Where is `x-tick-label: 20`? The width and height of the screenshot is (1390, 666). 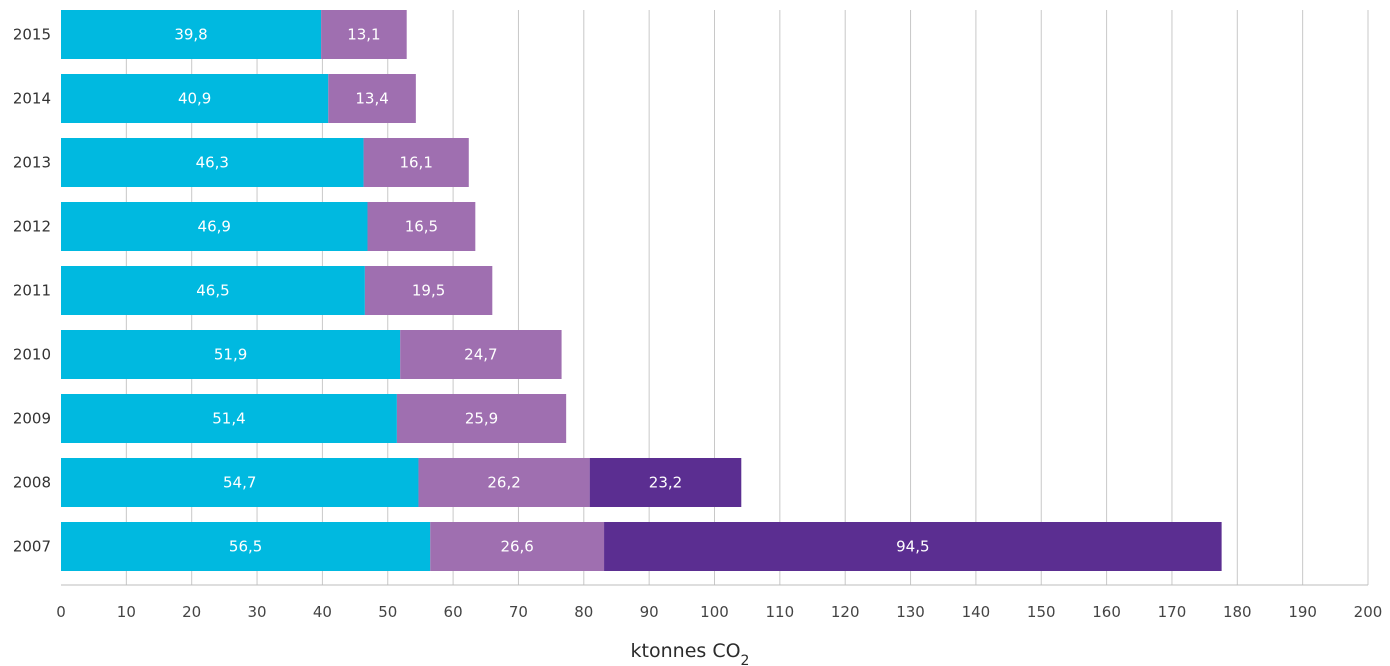
x-tick-label: 20 is located at coordinates (191, 612).